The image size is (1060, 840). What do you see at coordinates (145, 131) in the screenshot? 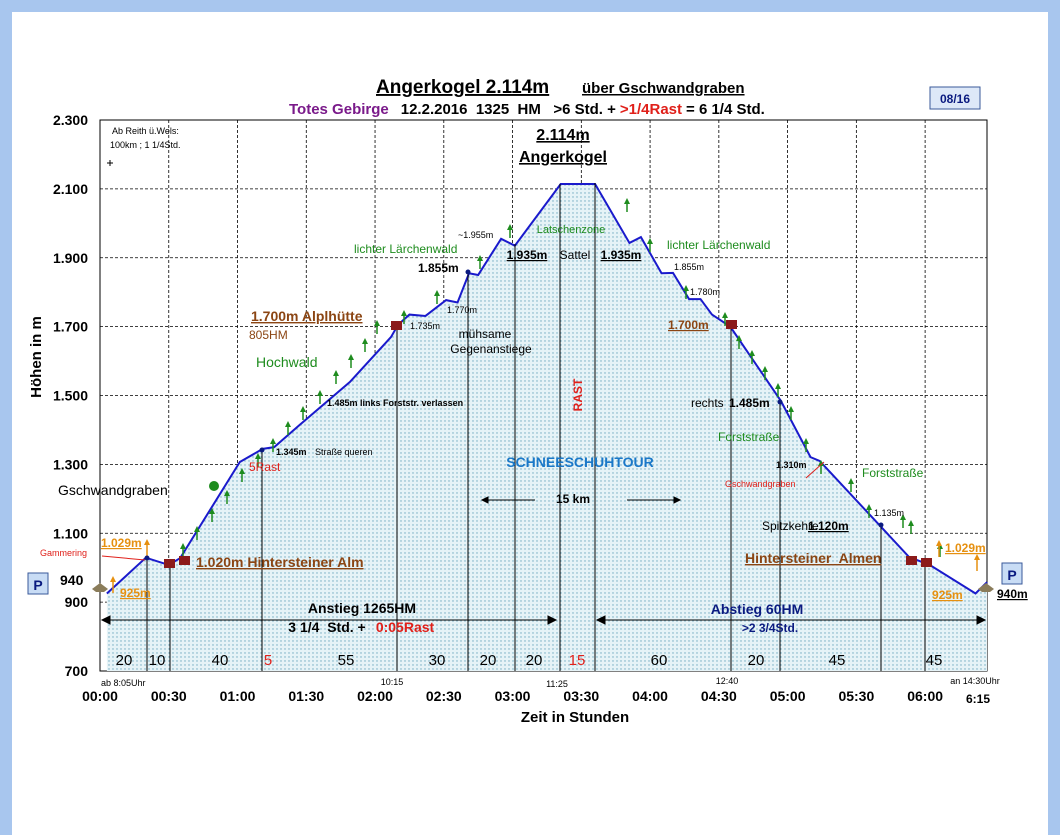
I see `annotation: Ab Reith ü.Wels:` at bounding box center [145, 131].